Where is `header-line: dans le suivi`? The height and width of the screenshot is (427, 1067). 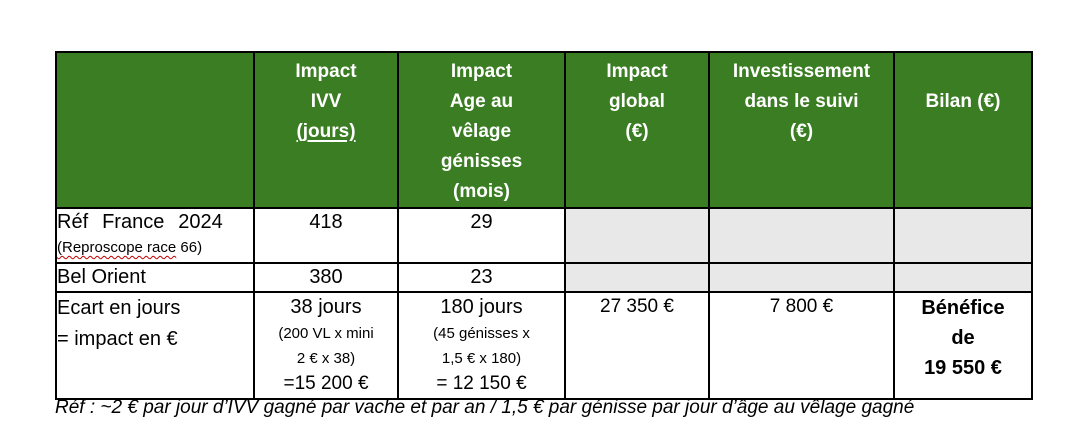
header-line: dans le suivi is located at coordinates (801, 101).